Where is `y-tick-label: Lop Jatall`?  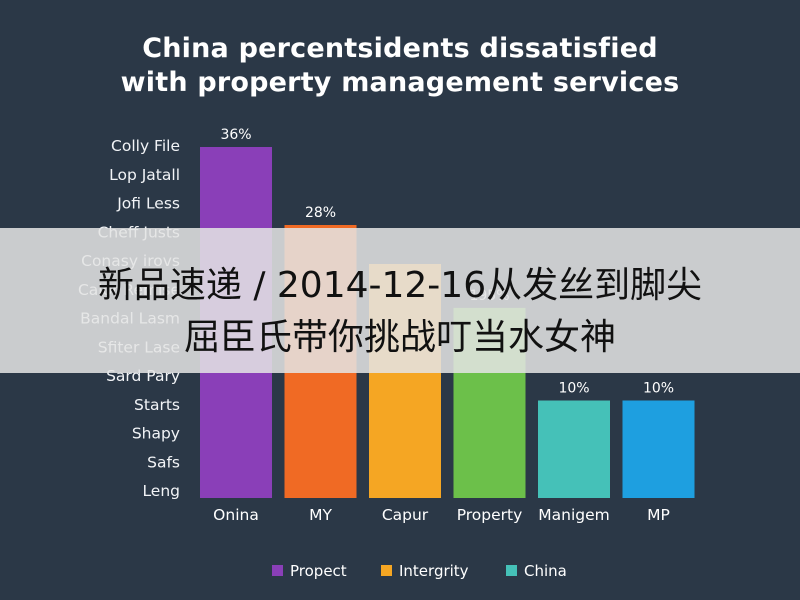 y-tick-label: Lop Jatall is located at coordinates (144, 175).